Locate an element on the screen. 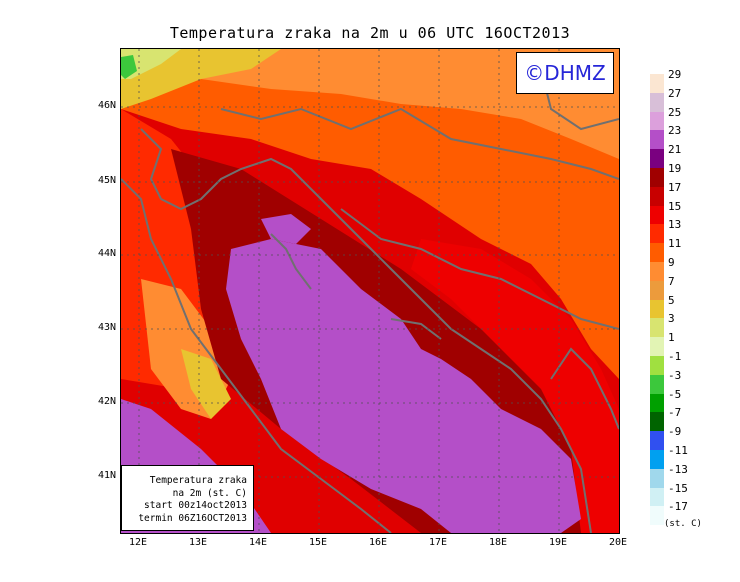 Image resolution: width=740 pixels, height=582 pixels. legend-label: -13 is located at coordinates (678, 469).